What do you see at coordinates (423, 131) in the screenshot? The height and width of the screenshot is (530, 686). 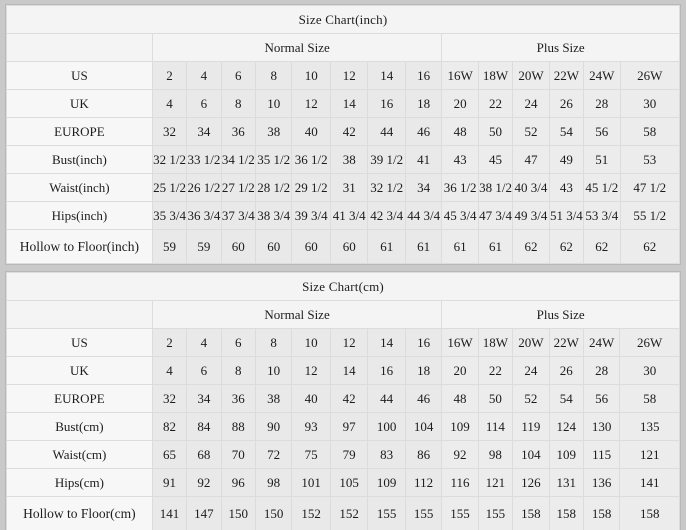 I see `table-cell: 46` at bounding box center [423, 131].